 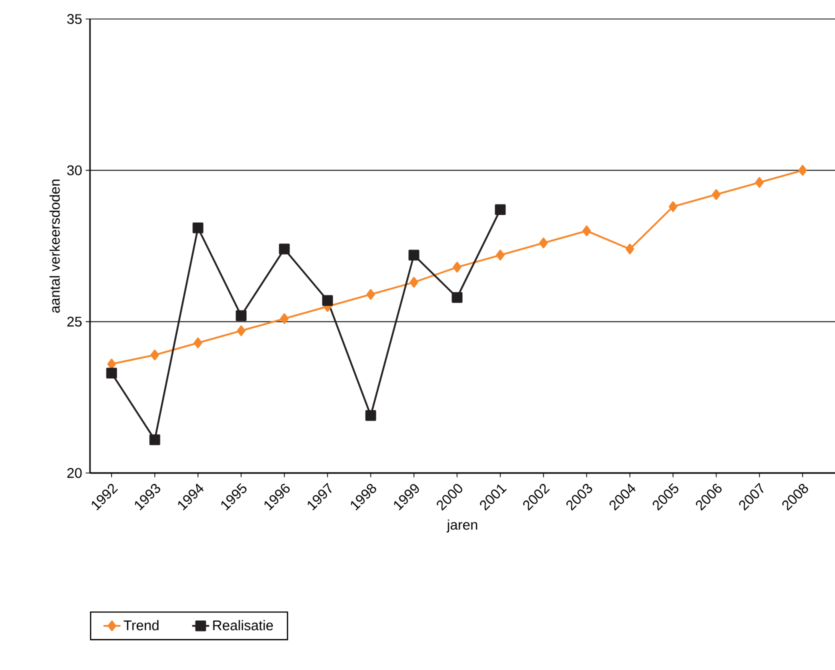 What do you see at coordinates (74, 473) in the screenshot?
I see `y-tick-label: 20` at bounding box center [74, 473].